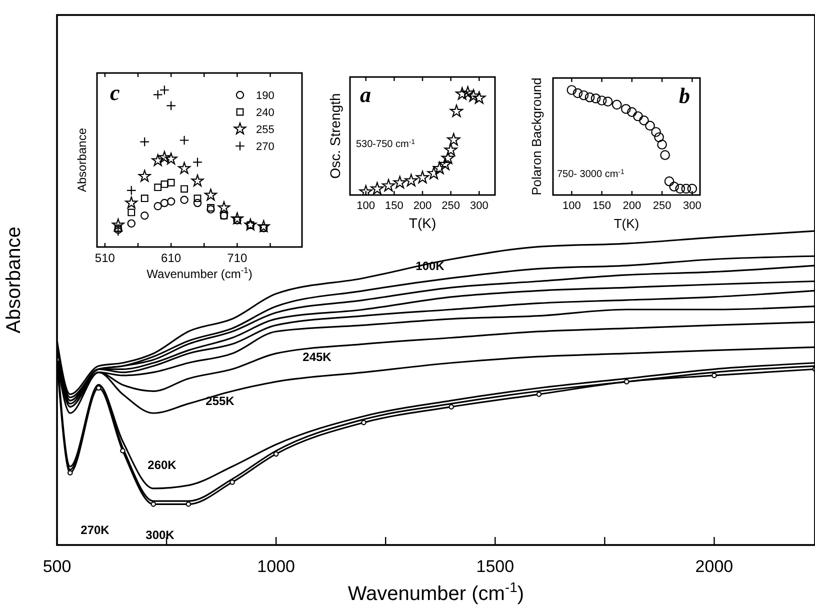 The width and height of the screenshot is (815, 607). What do you see at coordinates (590, 174) in the screenshot?
I see `annotation: 750- 3000 cm$^{-1}$` at bounding box center [590, 174].